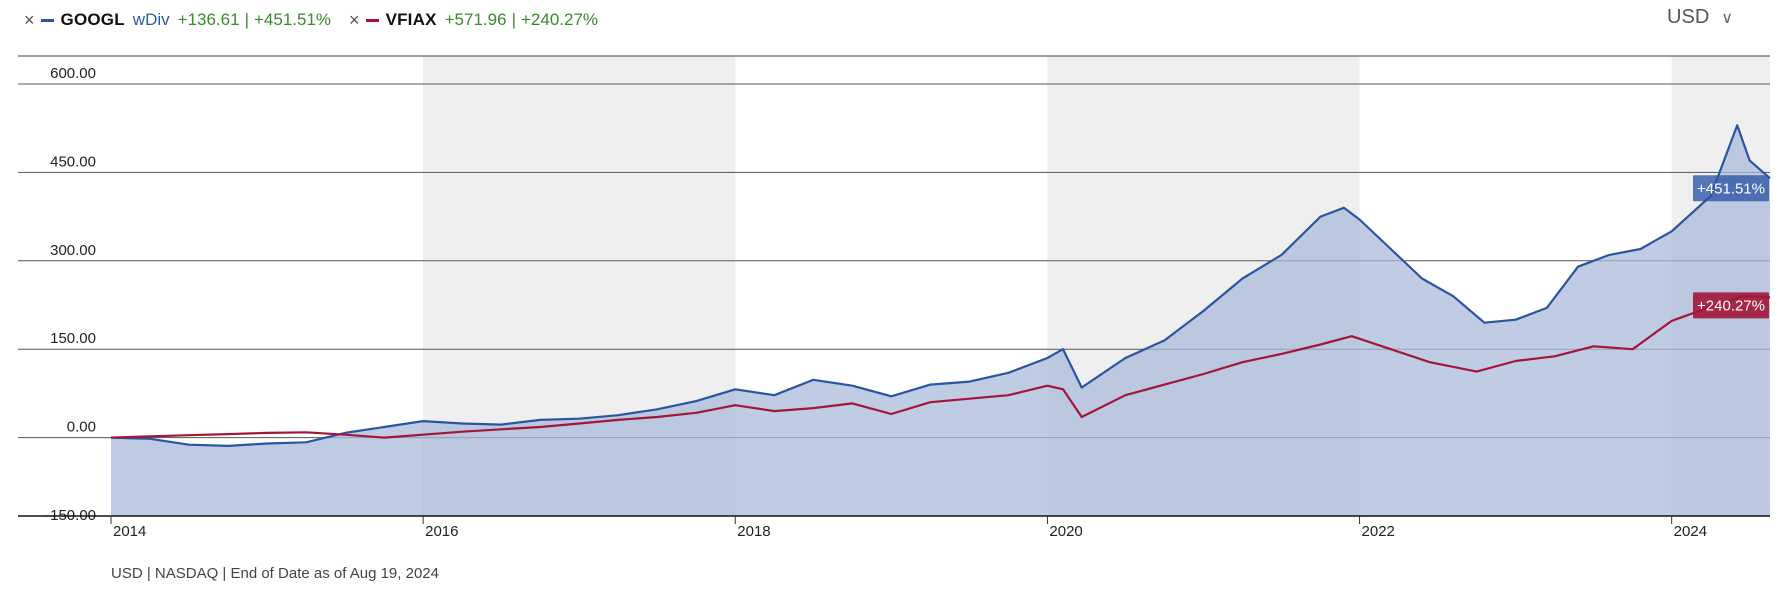 The width and height of the screenshot is (1787, 597). Describe the element at coordinates (92, 19) in the screenshot. I see `googl-symbol: GOOGL` at that location.